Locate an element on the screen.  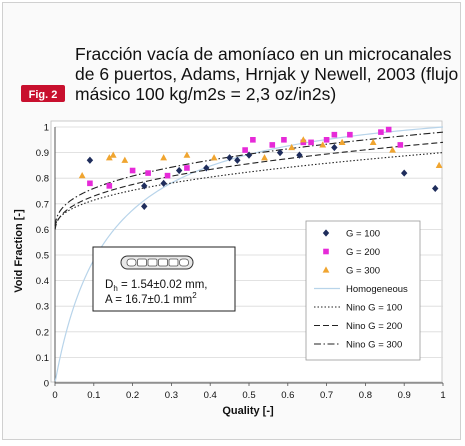
x-tick-label: 0.2 is located at coordinates (132, 395).